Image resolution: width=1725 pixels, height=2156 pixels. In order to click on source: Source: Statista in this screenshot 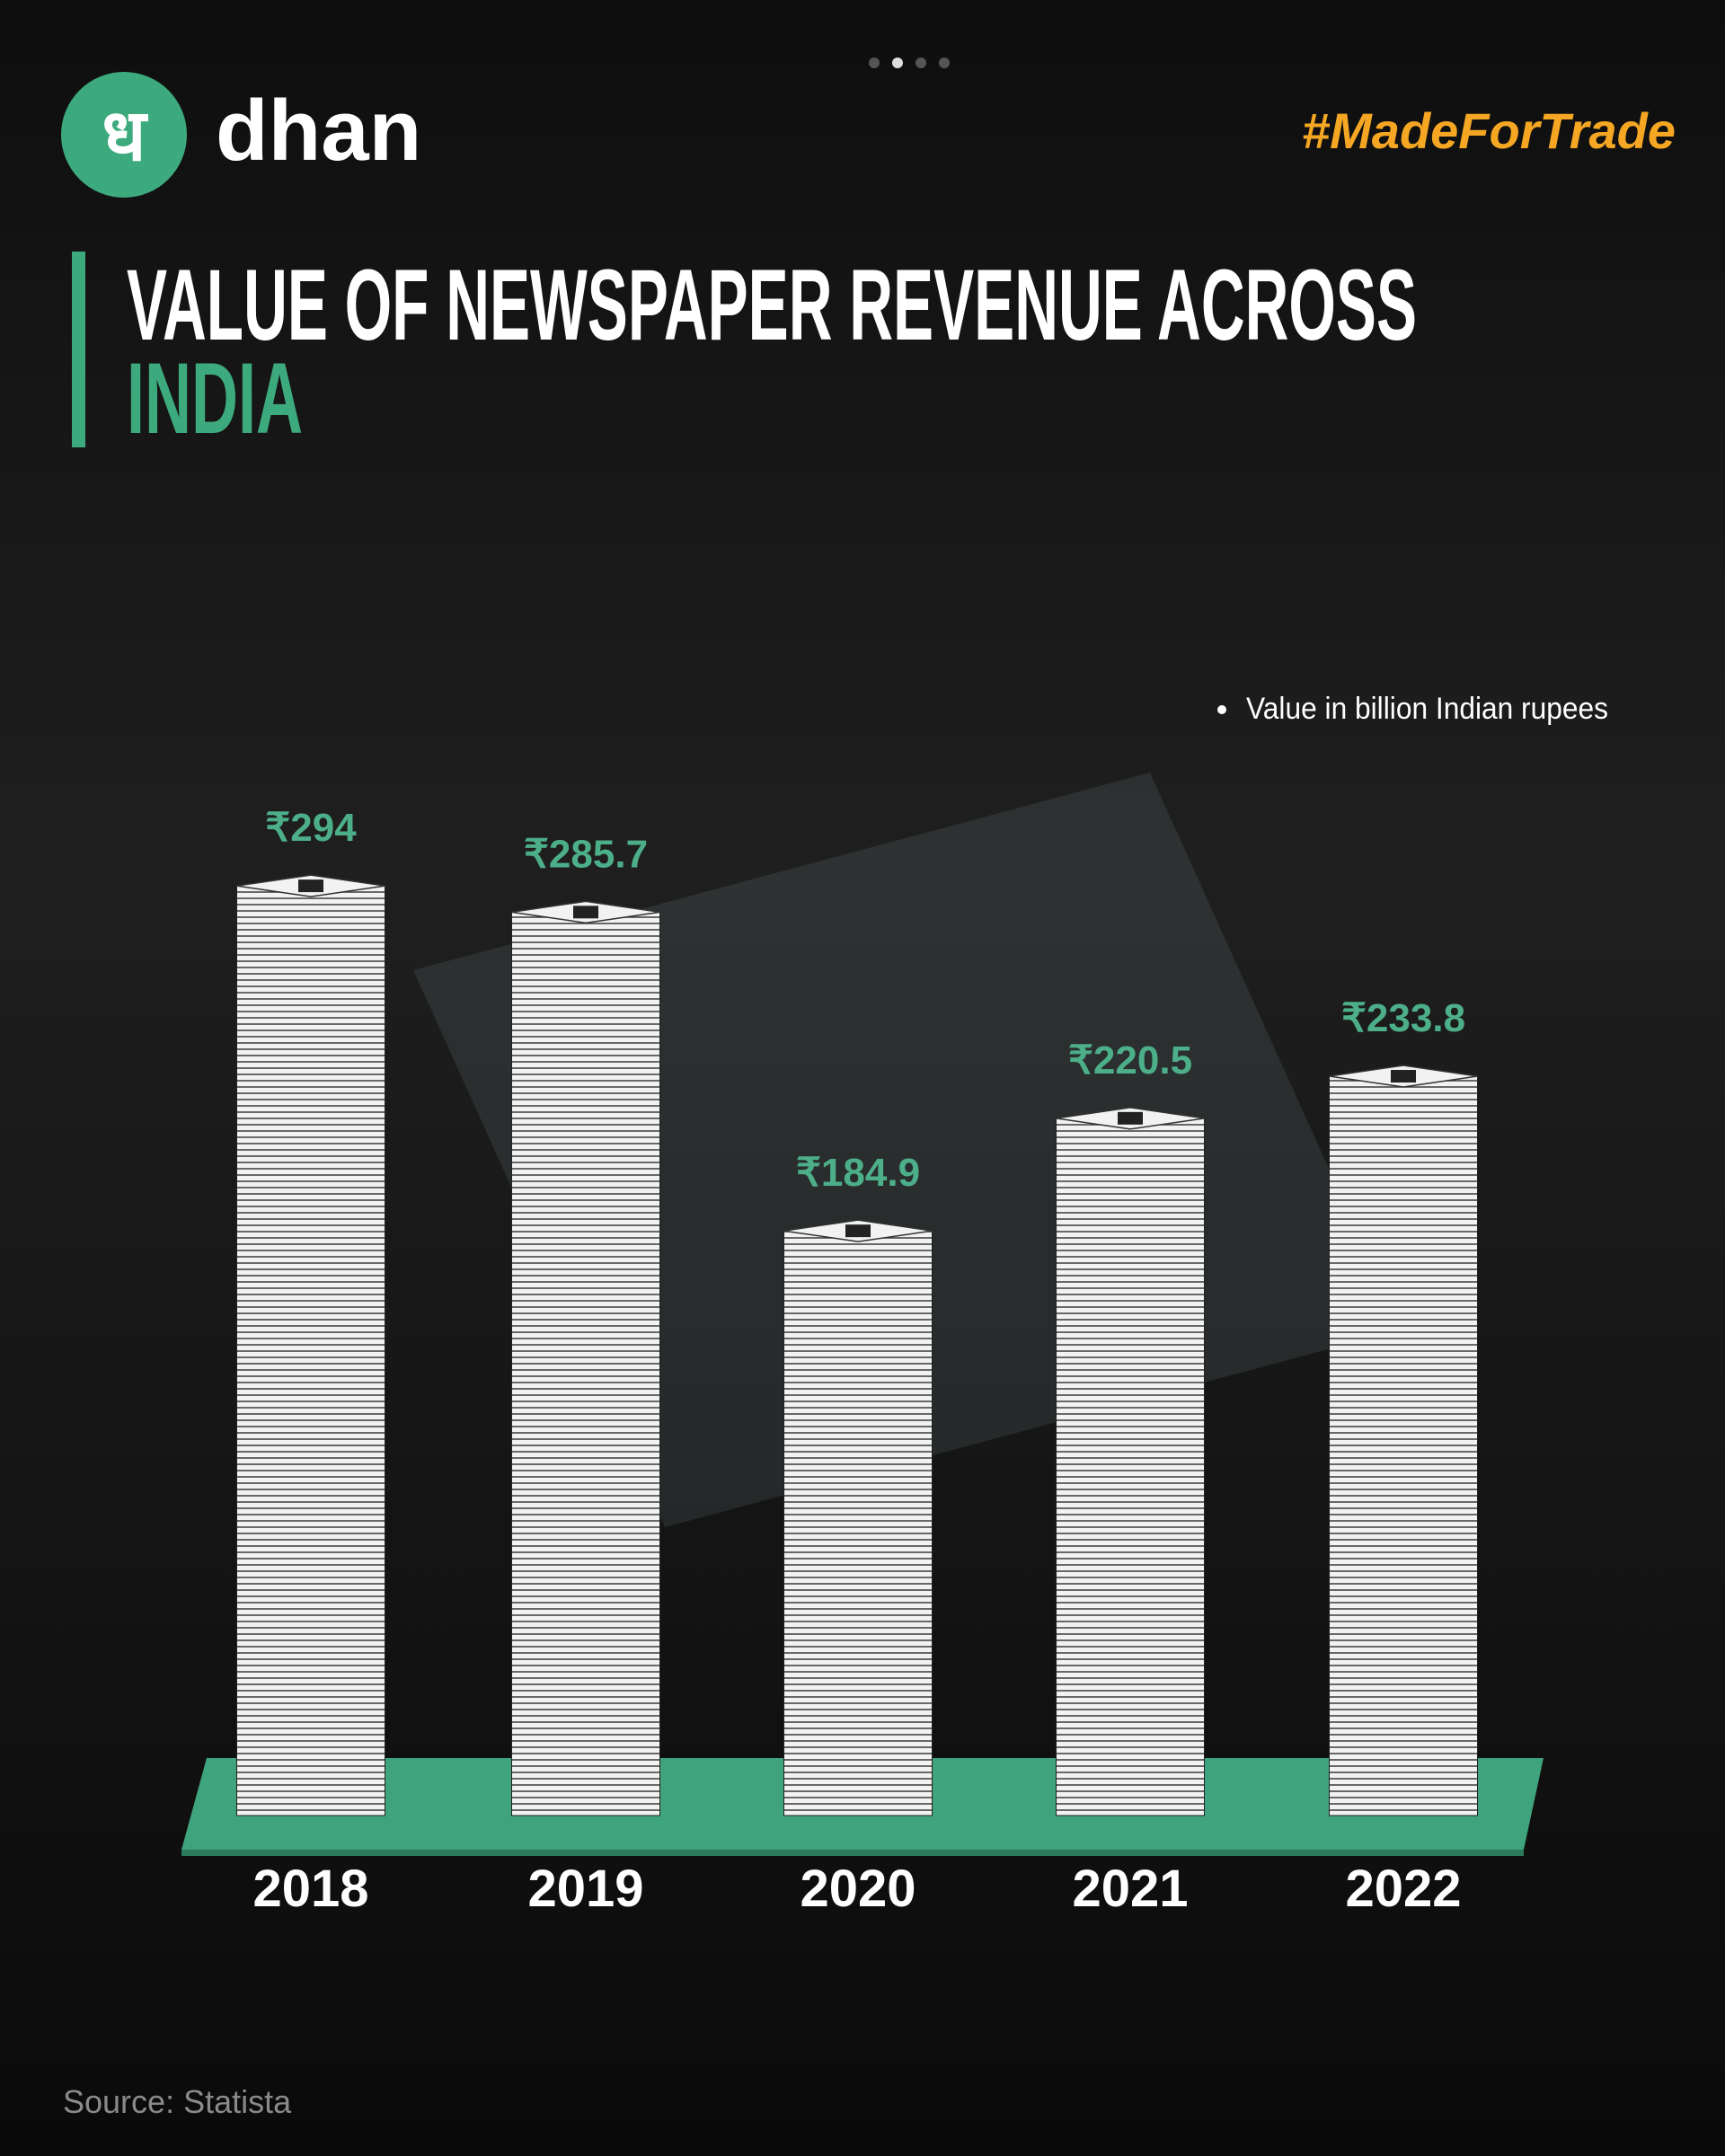, I will do `click(177, 2101)`.